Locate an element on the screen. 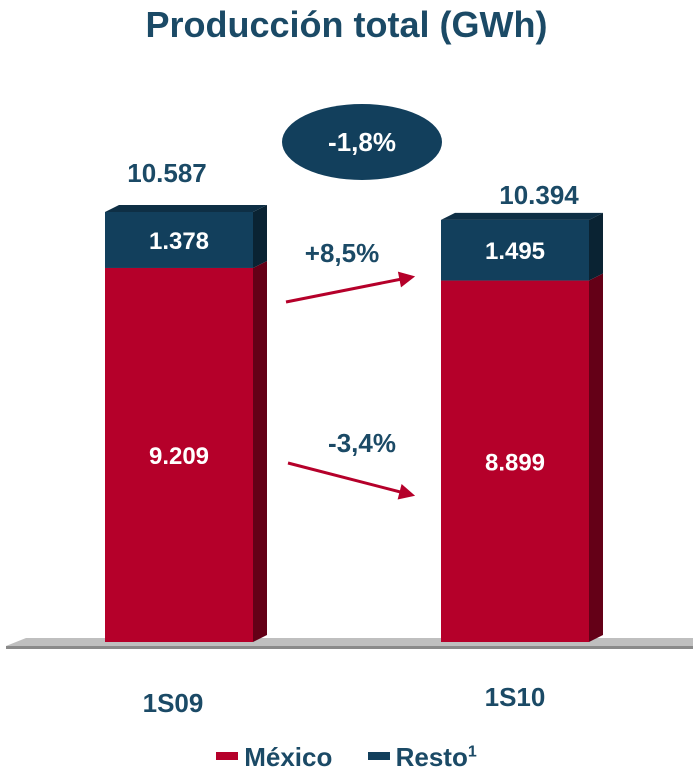  legend-swatch-resto is located at coordinates (378, 756).